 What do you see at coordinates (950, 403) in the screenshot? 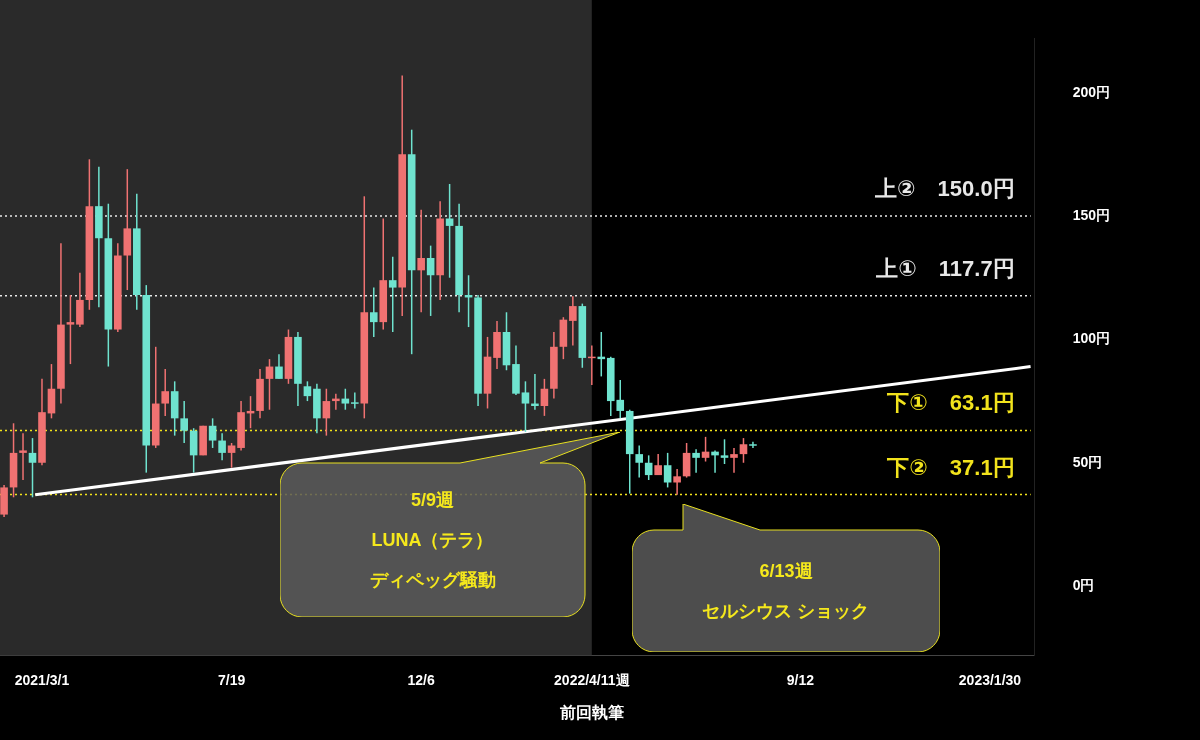
I see `ref-line-label: 下① 63.1円` at bounding box center [950, 403].